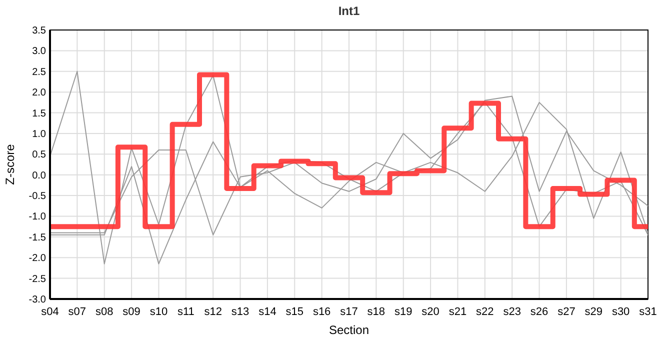 The width and height of the screenshot is (660, 360). What do you see at coordinates (213, 312) in the screenshot?
I see `x-tick-label: s12` at bounding box center [213, 312].